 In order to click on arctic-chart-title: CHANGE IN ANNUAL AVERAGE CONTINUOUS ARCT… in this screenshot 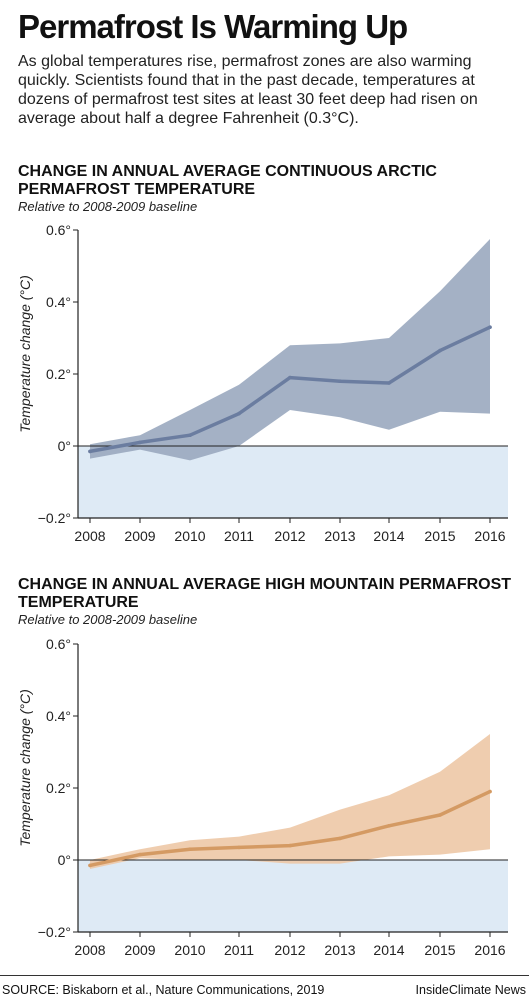, I will do `click(268, 181)`.